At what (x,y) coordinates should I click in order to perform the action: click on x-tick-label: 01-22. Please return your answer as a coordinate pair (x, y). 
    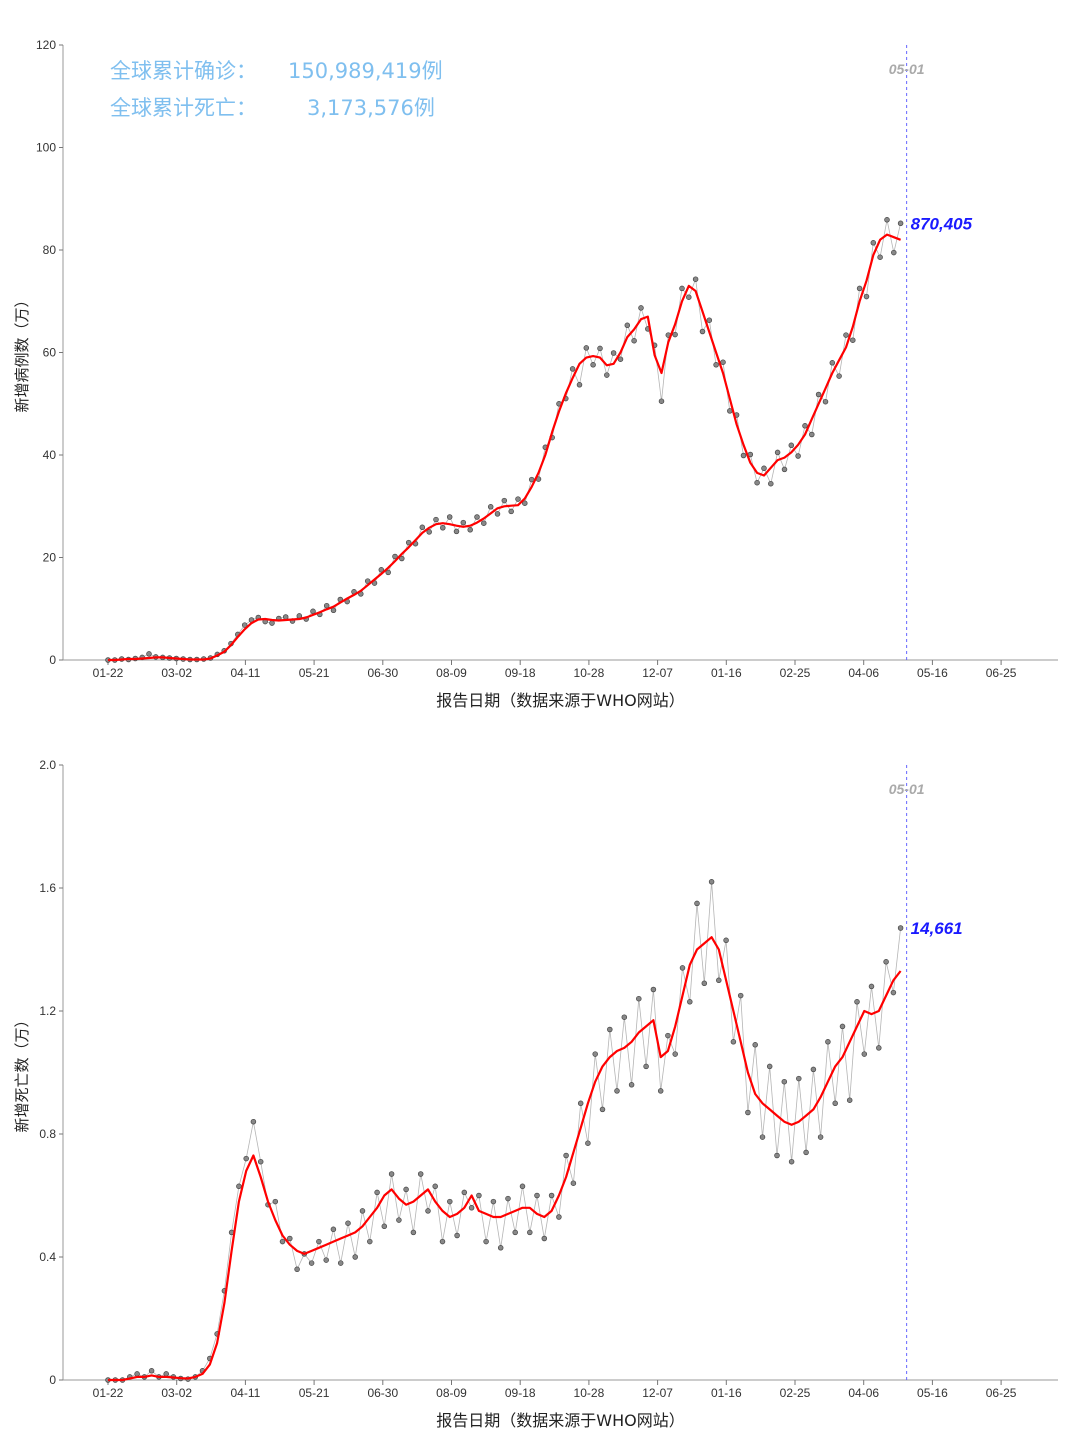
    Looking at the image, I should click on (108, 673).